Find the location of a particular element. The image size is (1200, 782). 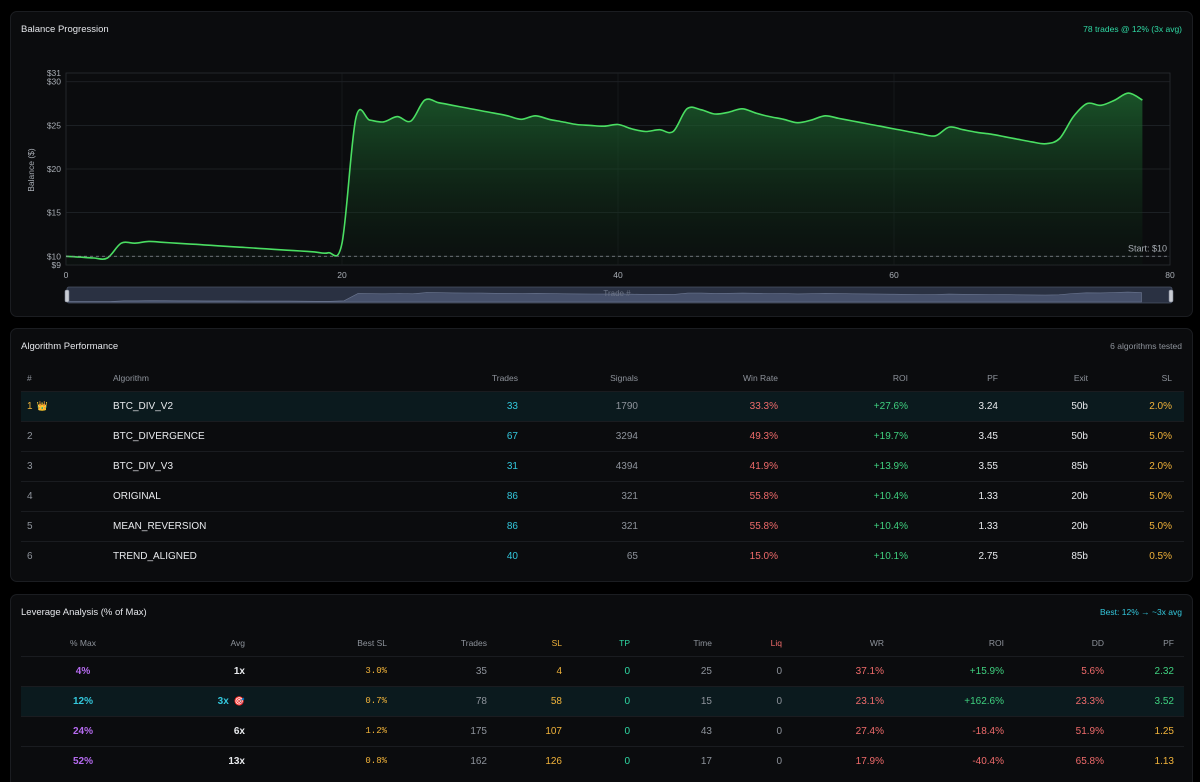

range-slider: Trade # is located at coordinates (619, 295).